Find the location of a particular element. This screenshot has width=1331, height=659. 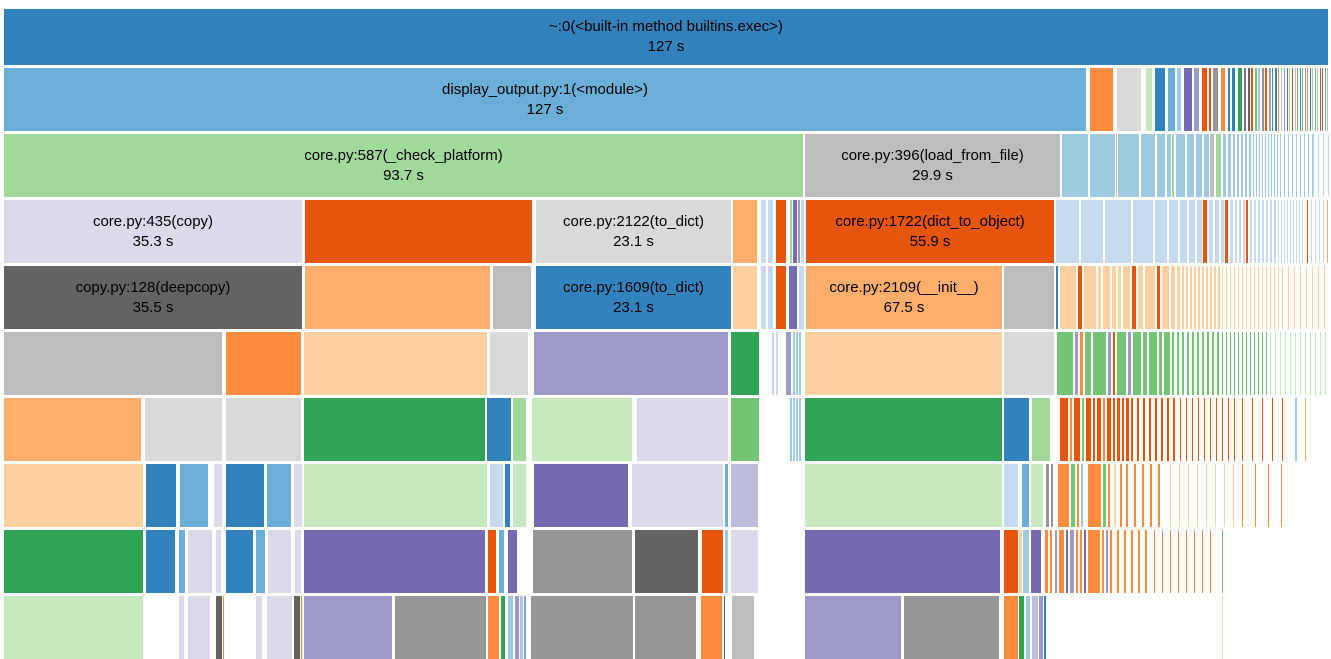

frame-init-2109: core.py:2109(__init__) 67.5 s is located at coordinates (904, 297).